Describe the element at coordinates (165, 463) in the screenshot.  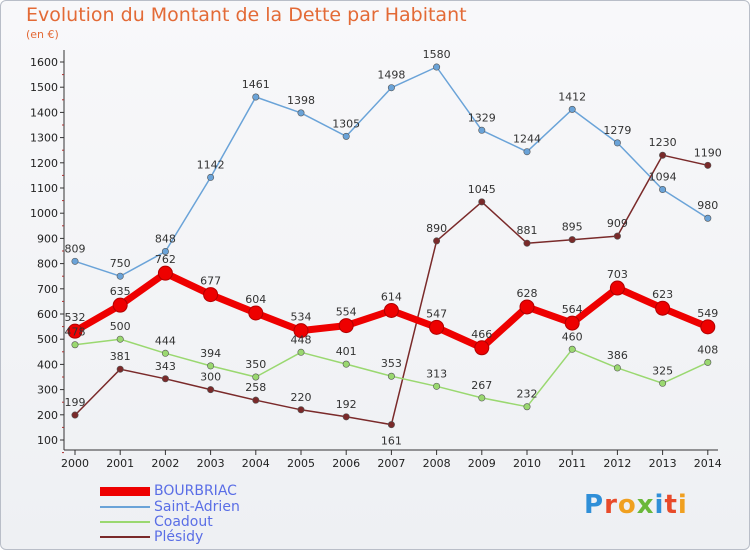
I see `x-tick-label: 2002` at that location.